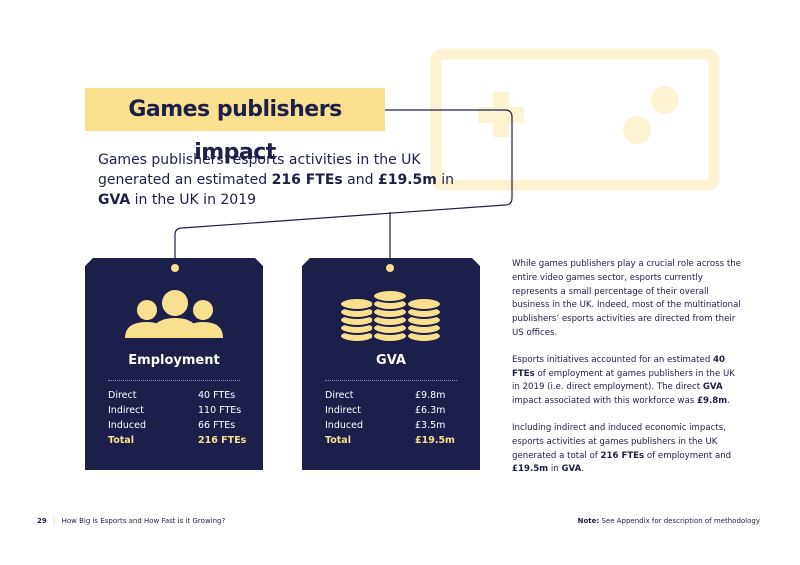 The height and width of the screenshot is (565, 800). I want to click on table-row: Direct £9.8m, so click(395, 395).